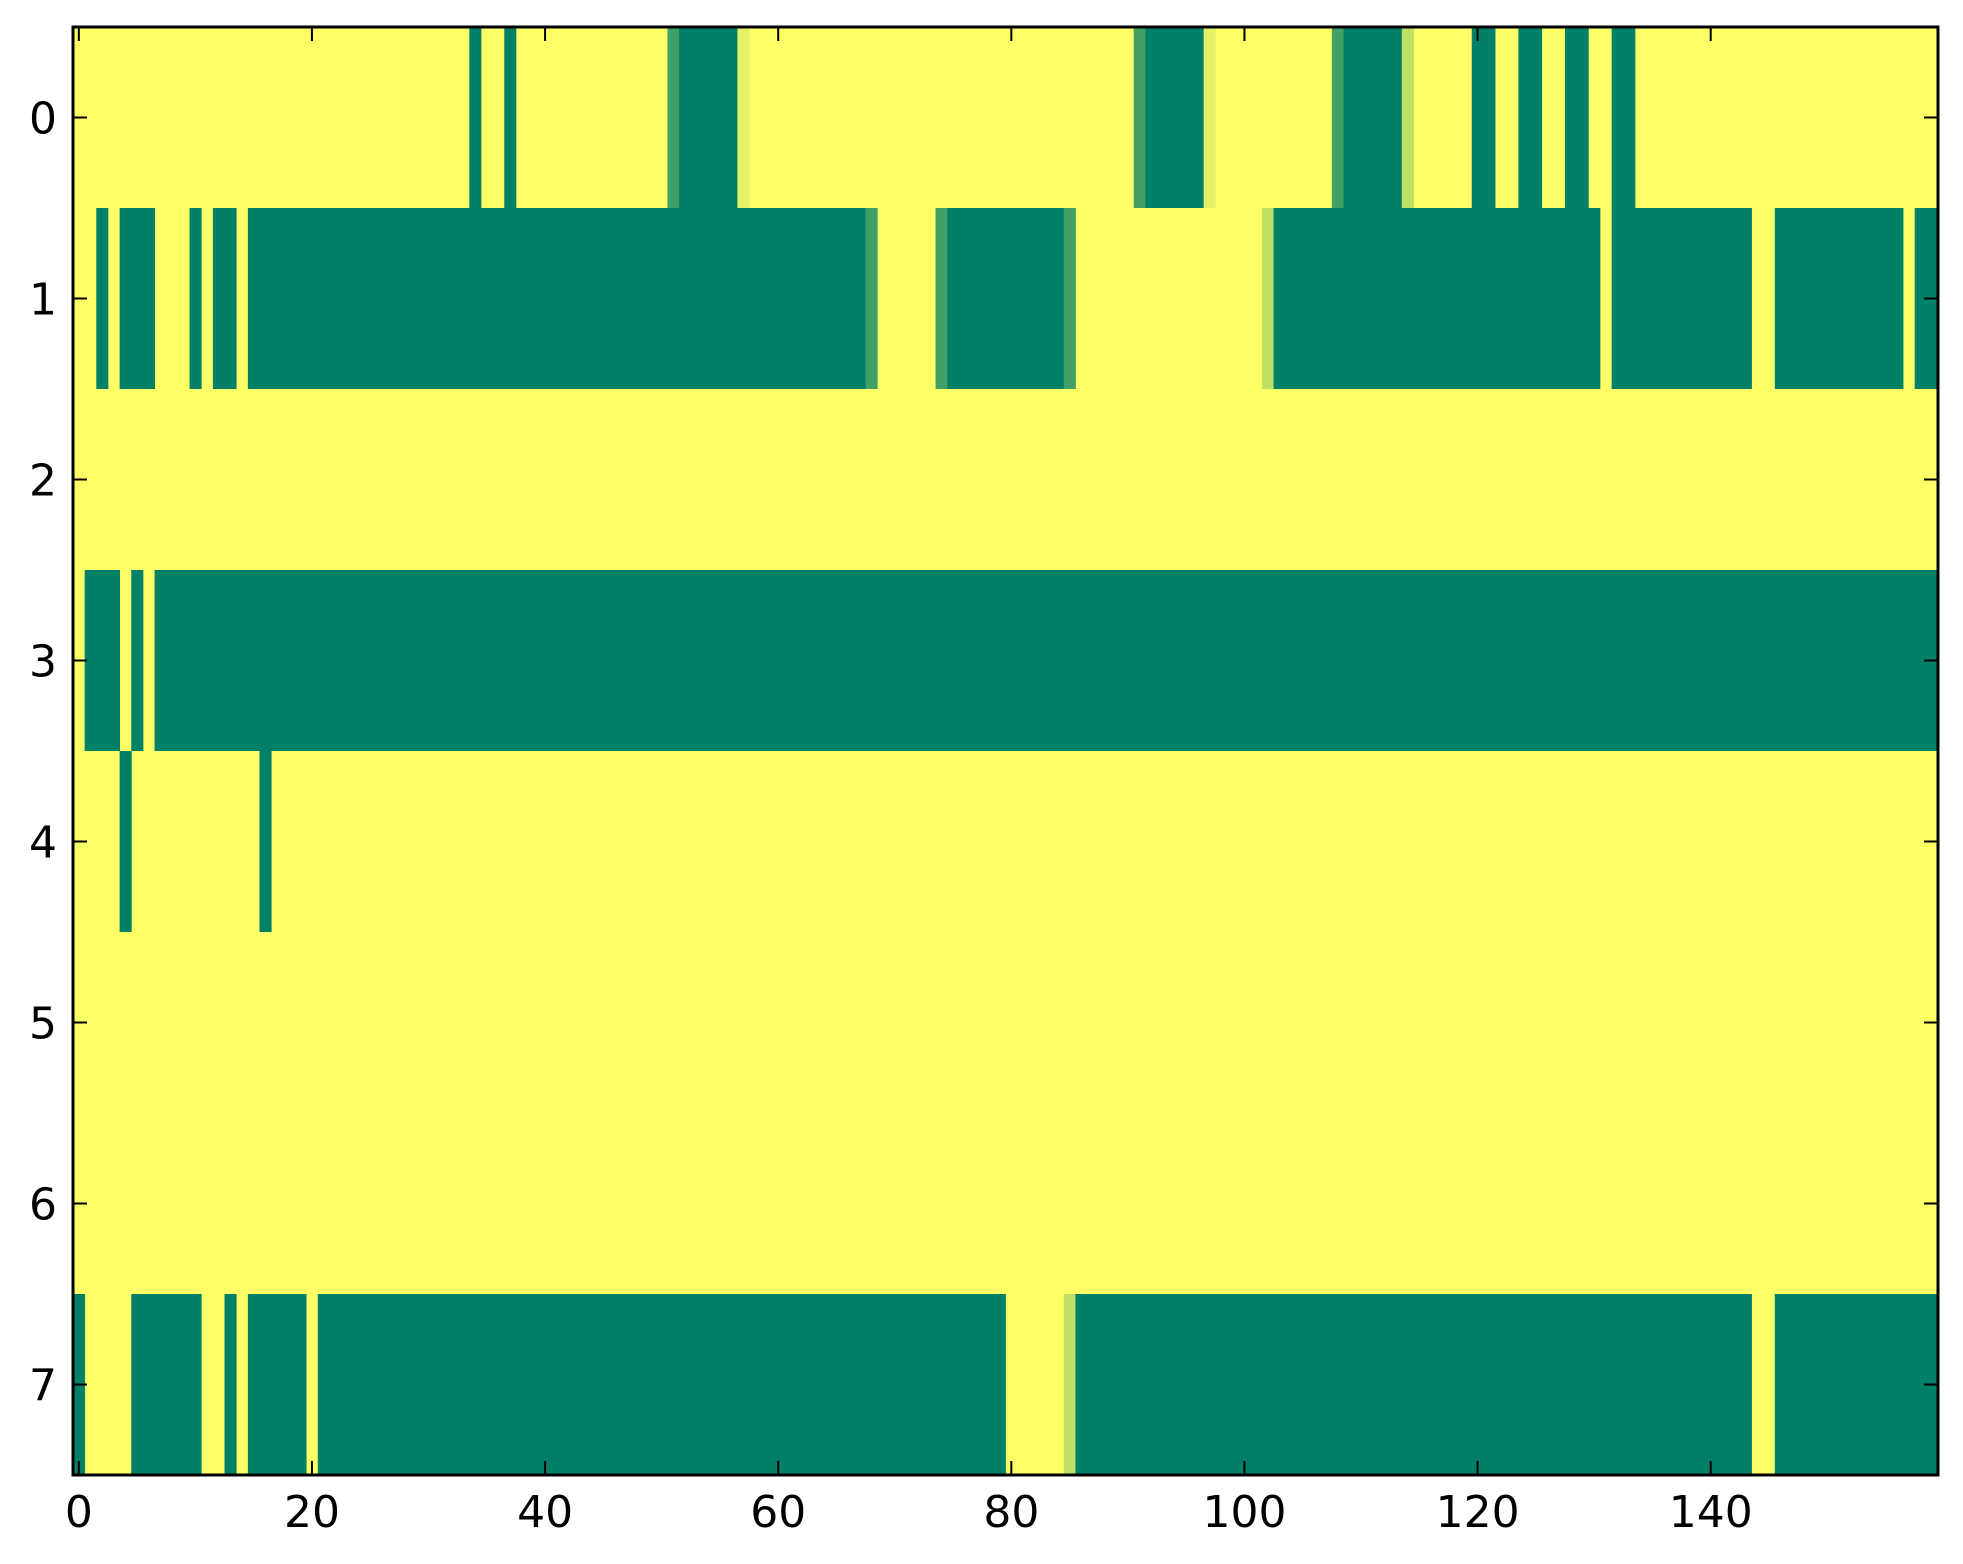 This screenshot has width=1963, height=1564. I want to click on y-tick-label: 5, so click(43, 1024).